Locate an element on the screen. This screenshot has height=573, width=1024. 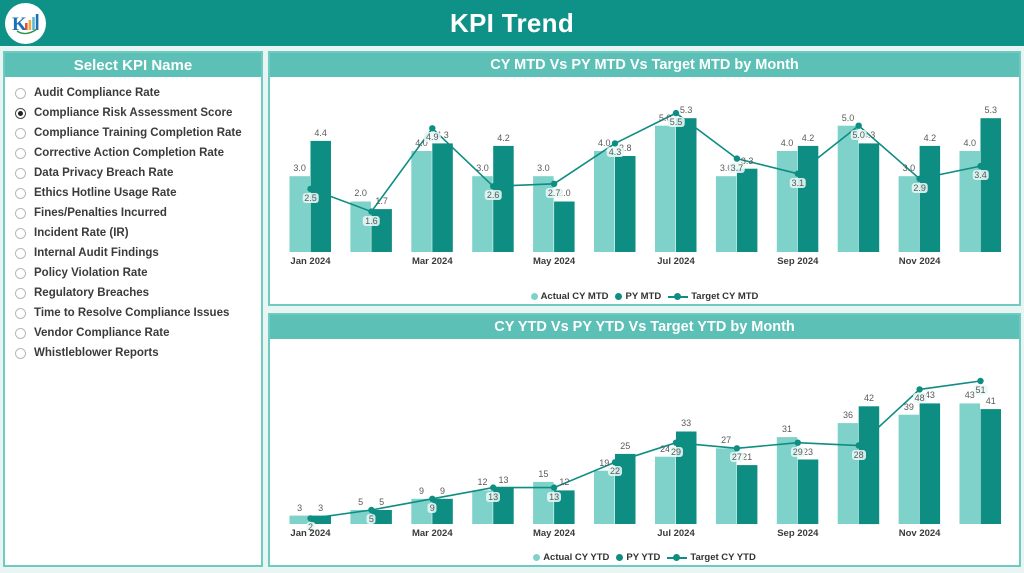
legend-item: PY YTD is located at coordinates (638, 557).